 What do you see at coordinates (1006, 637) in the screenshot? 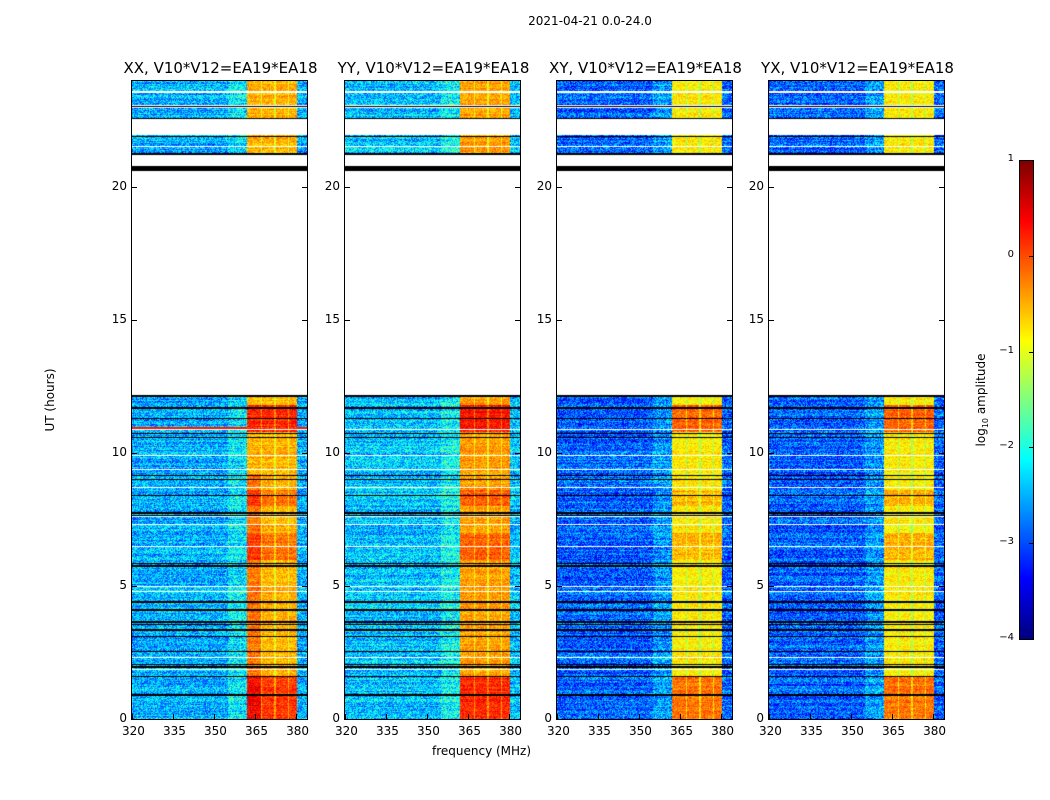
I see `colorbar-tick-label: −4` at bounding box center [1006, 637].